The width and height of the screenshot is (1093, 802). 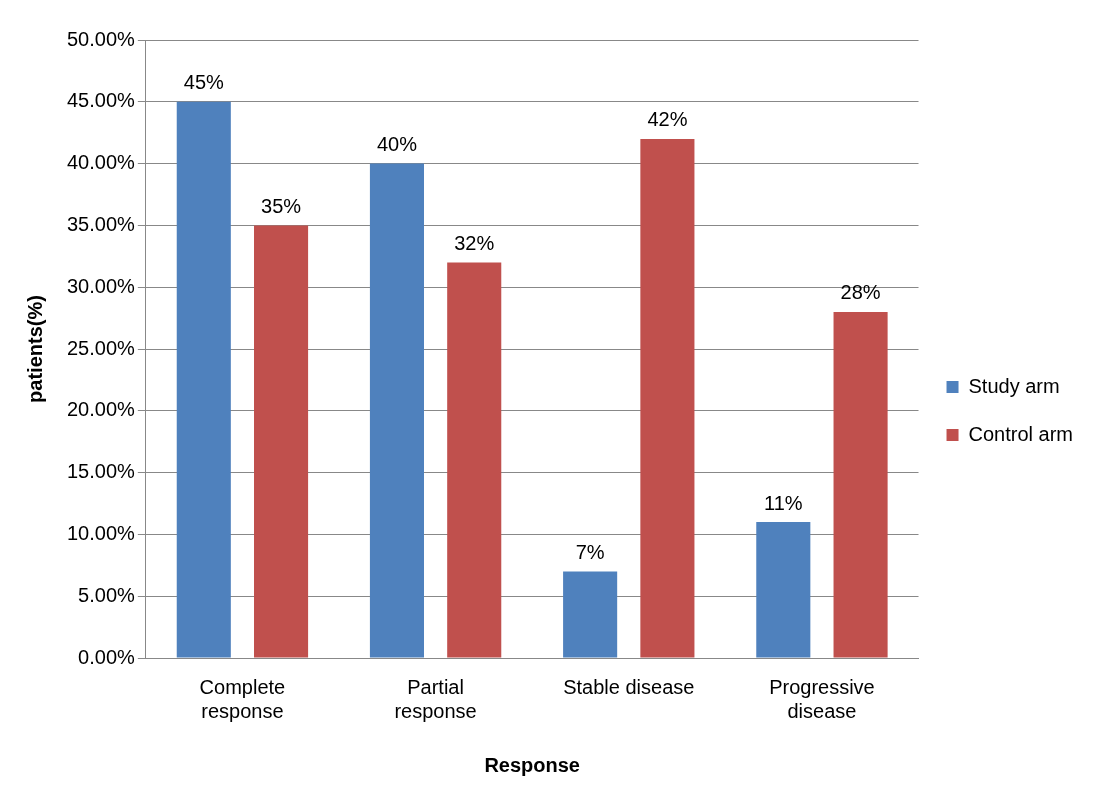 What do you see at coordinates (34, 349) in the screenshot?
I see `y-axis-title: patients(%)` at bounding box center [34, 349].